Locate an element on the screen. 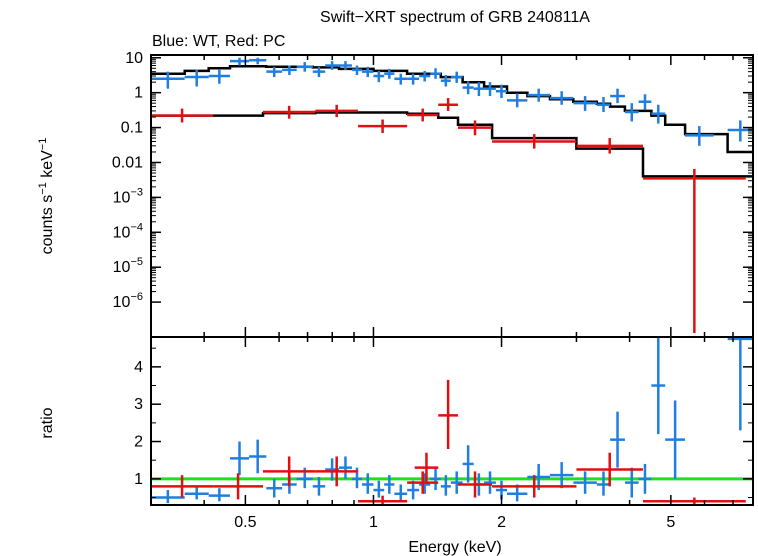  y-axis-label-top: counts s−1 keV−1 is located at coordinates (46, 196).